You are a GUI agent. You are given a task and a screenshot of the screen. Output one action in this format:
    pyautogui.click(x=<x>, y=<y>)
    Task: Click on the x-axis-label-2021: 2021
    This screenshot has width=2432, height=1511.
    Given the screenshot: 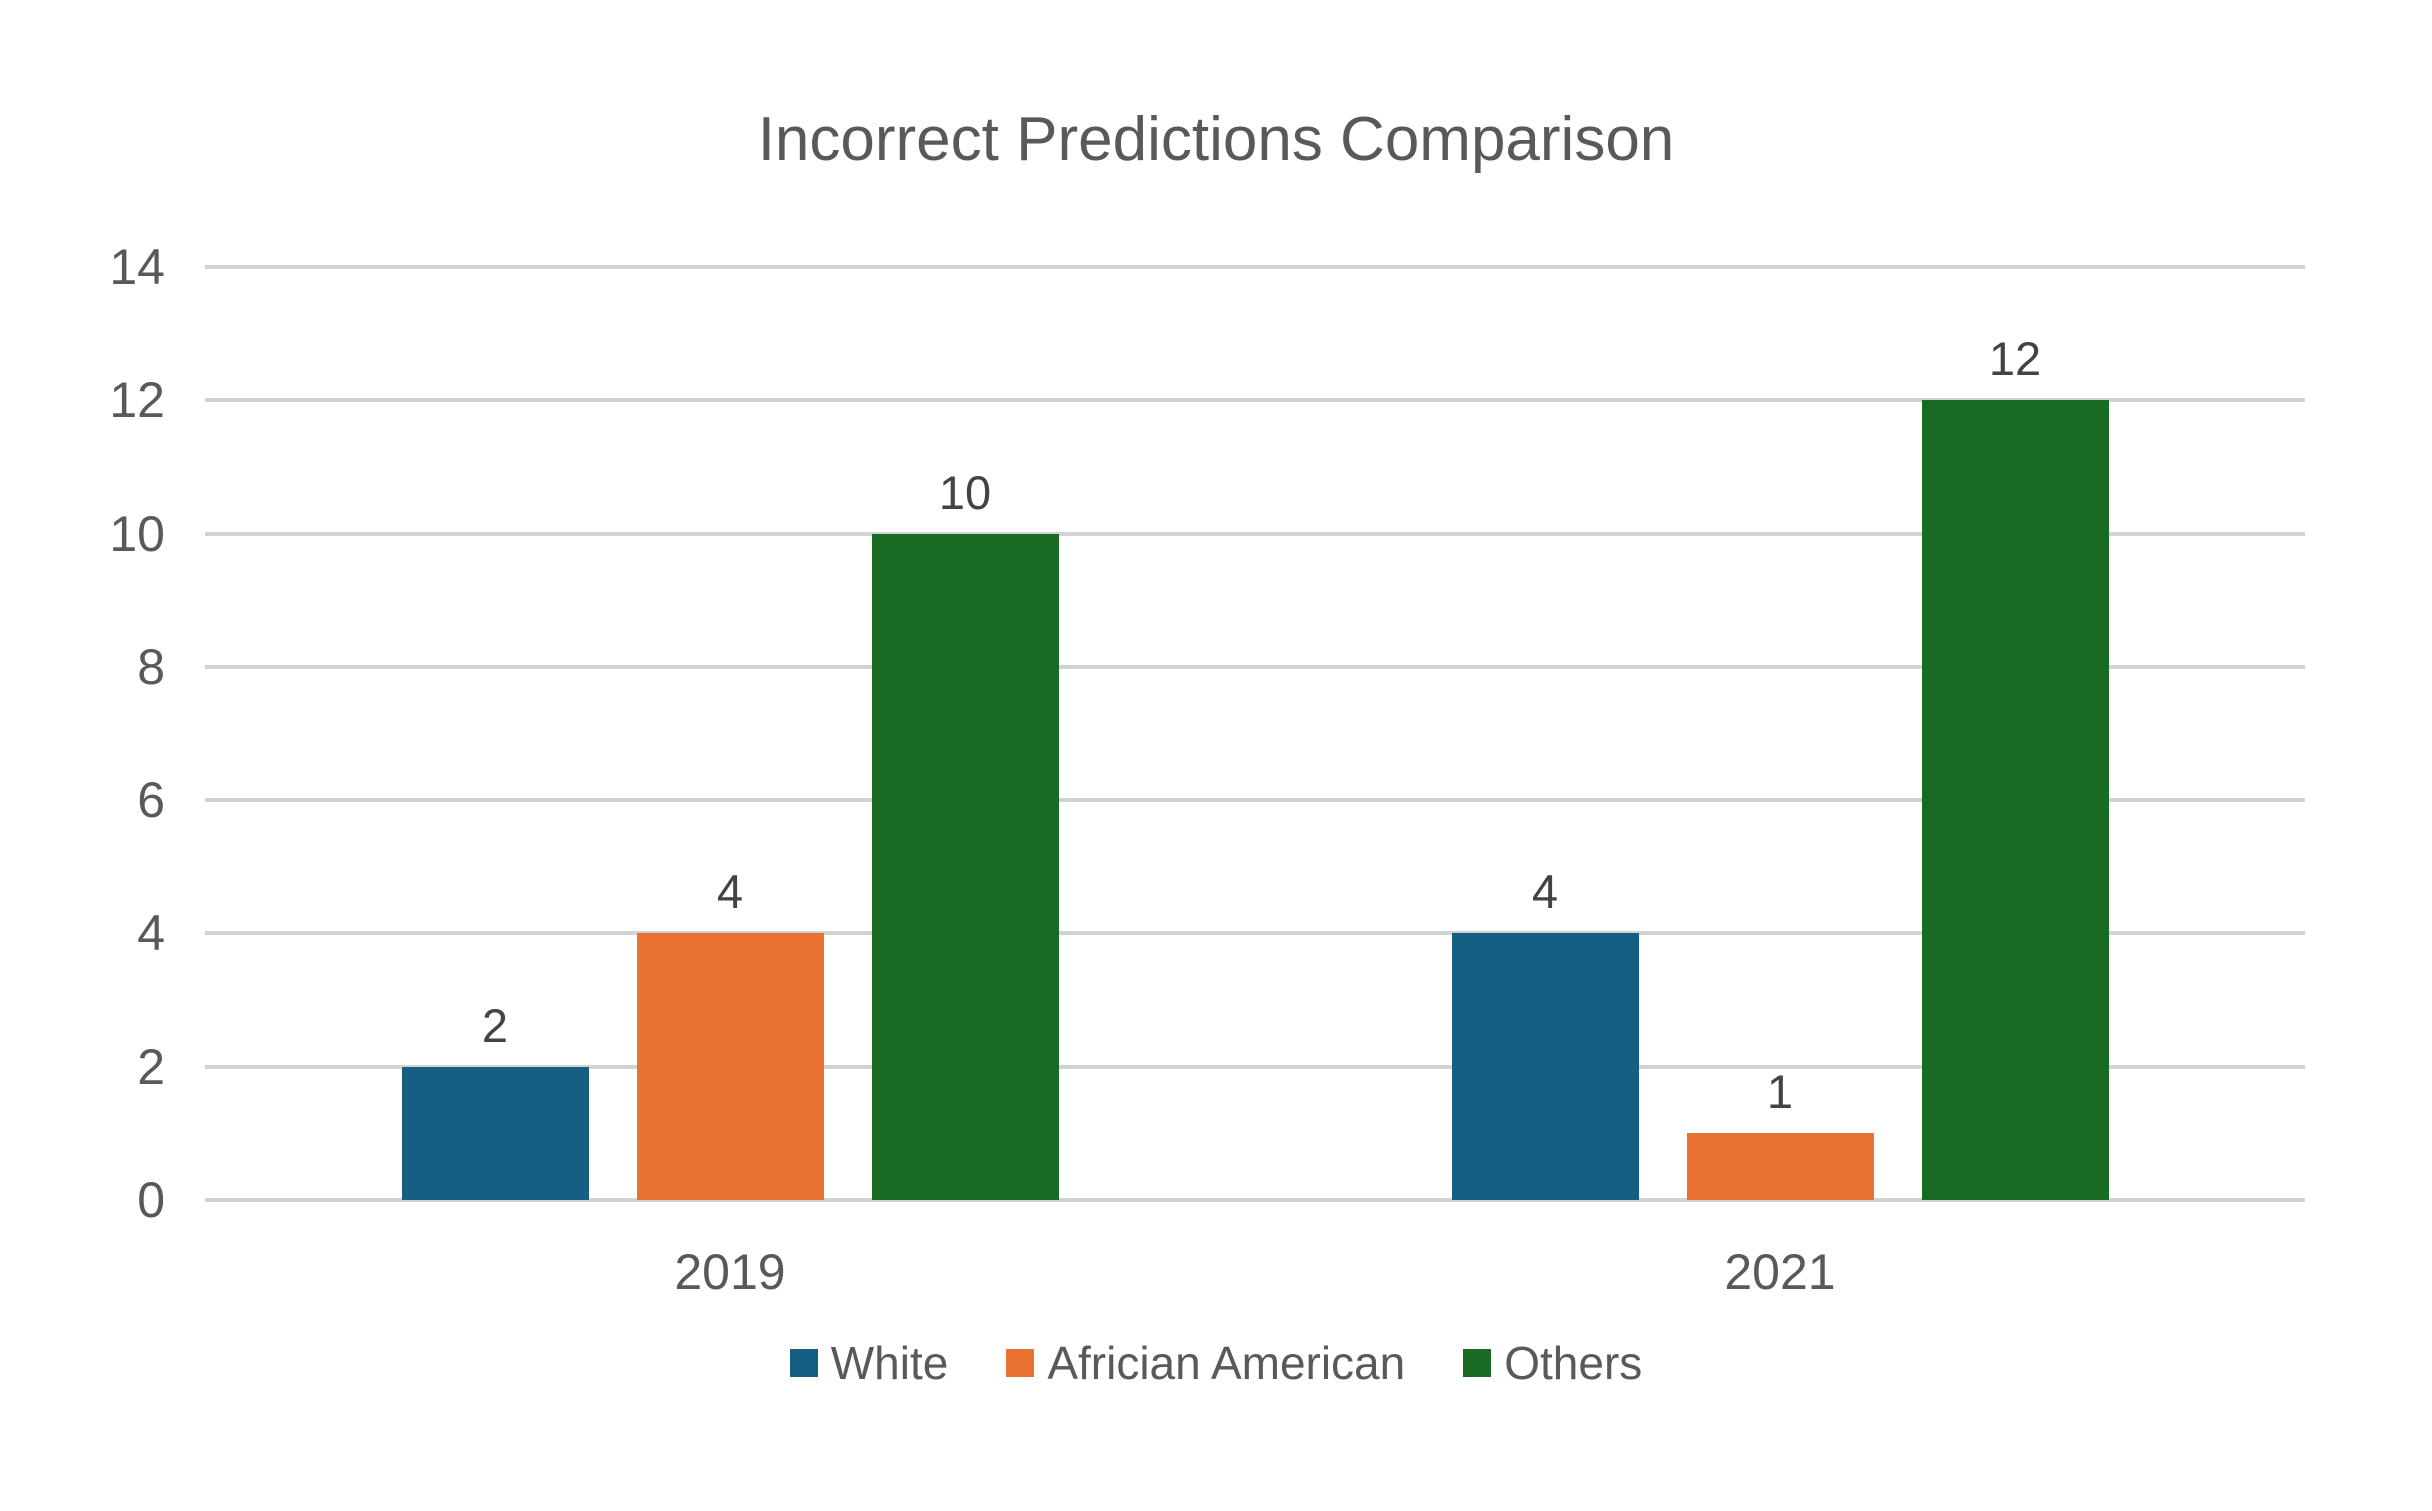 What is the action you would take?
    pyautogui.click(x=1780, y=1272)
    